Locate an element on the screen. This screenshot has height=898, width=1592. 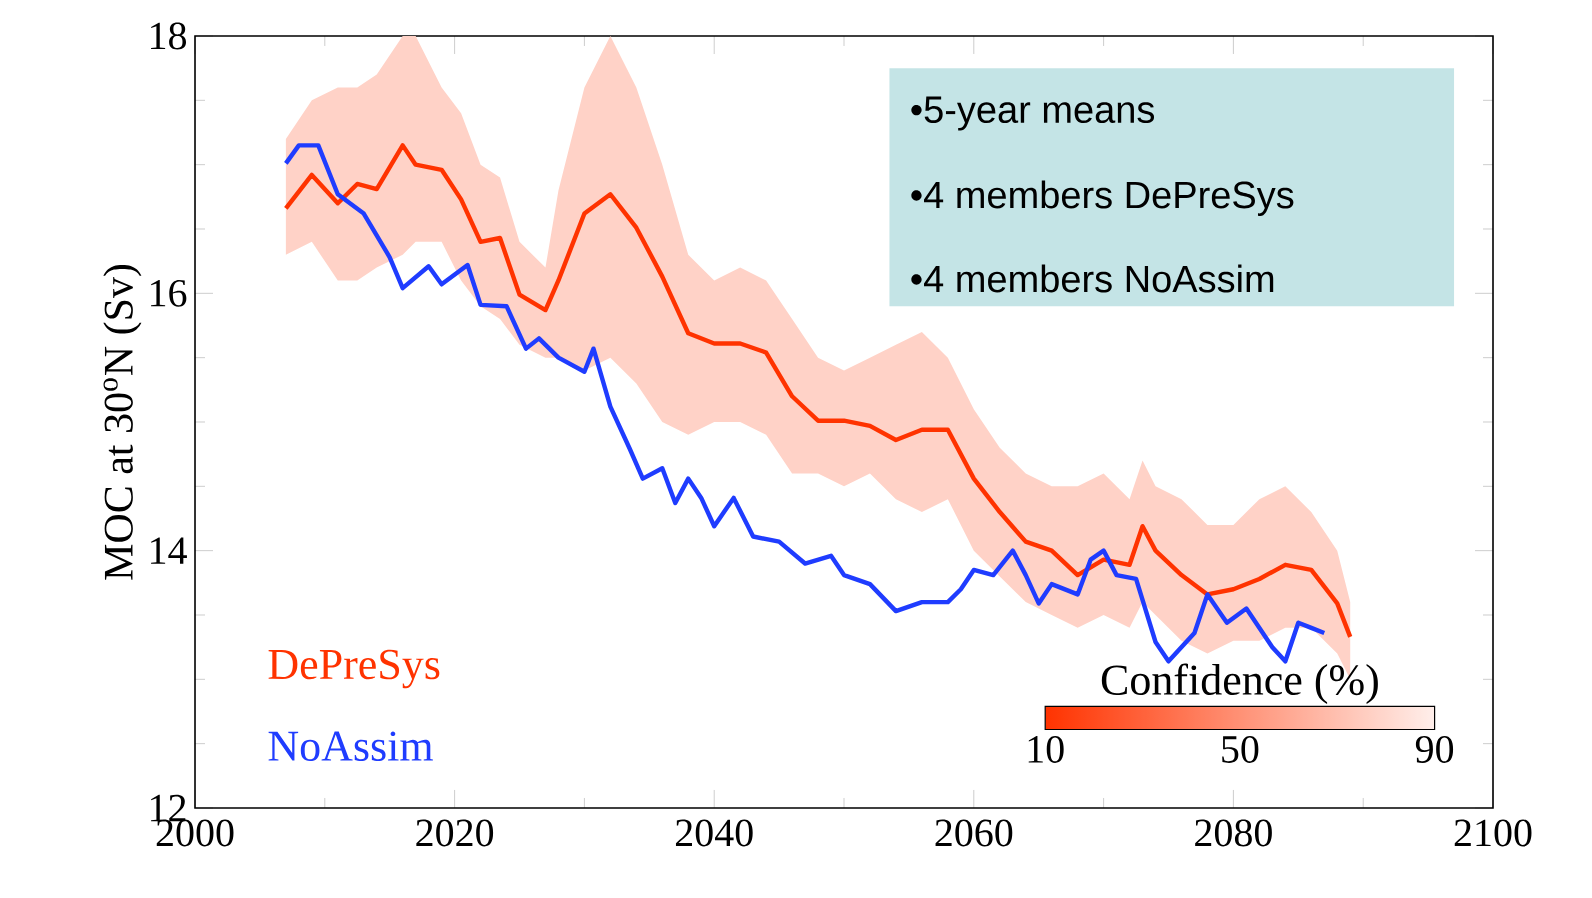
x-tick-label: 2100 is located at coordinates (1493, 833).